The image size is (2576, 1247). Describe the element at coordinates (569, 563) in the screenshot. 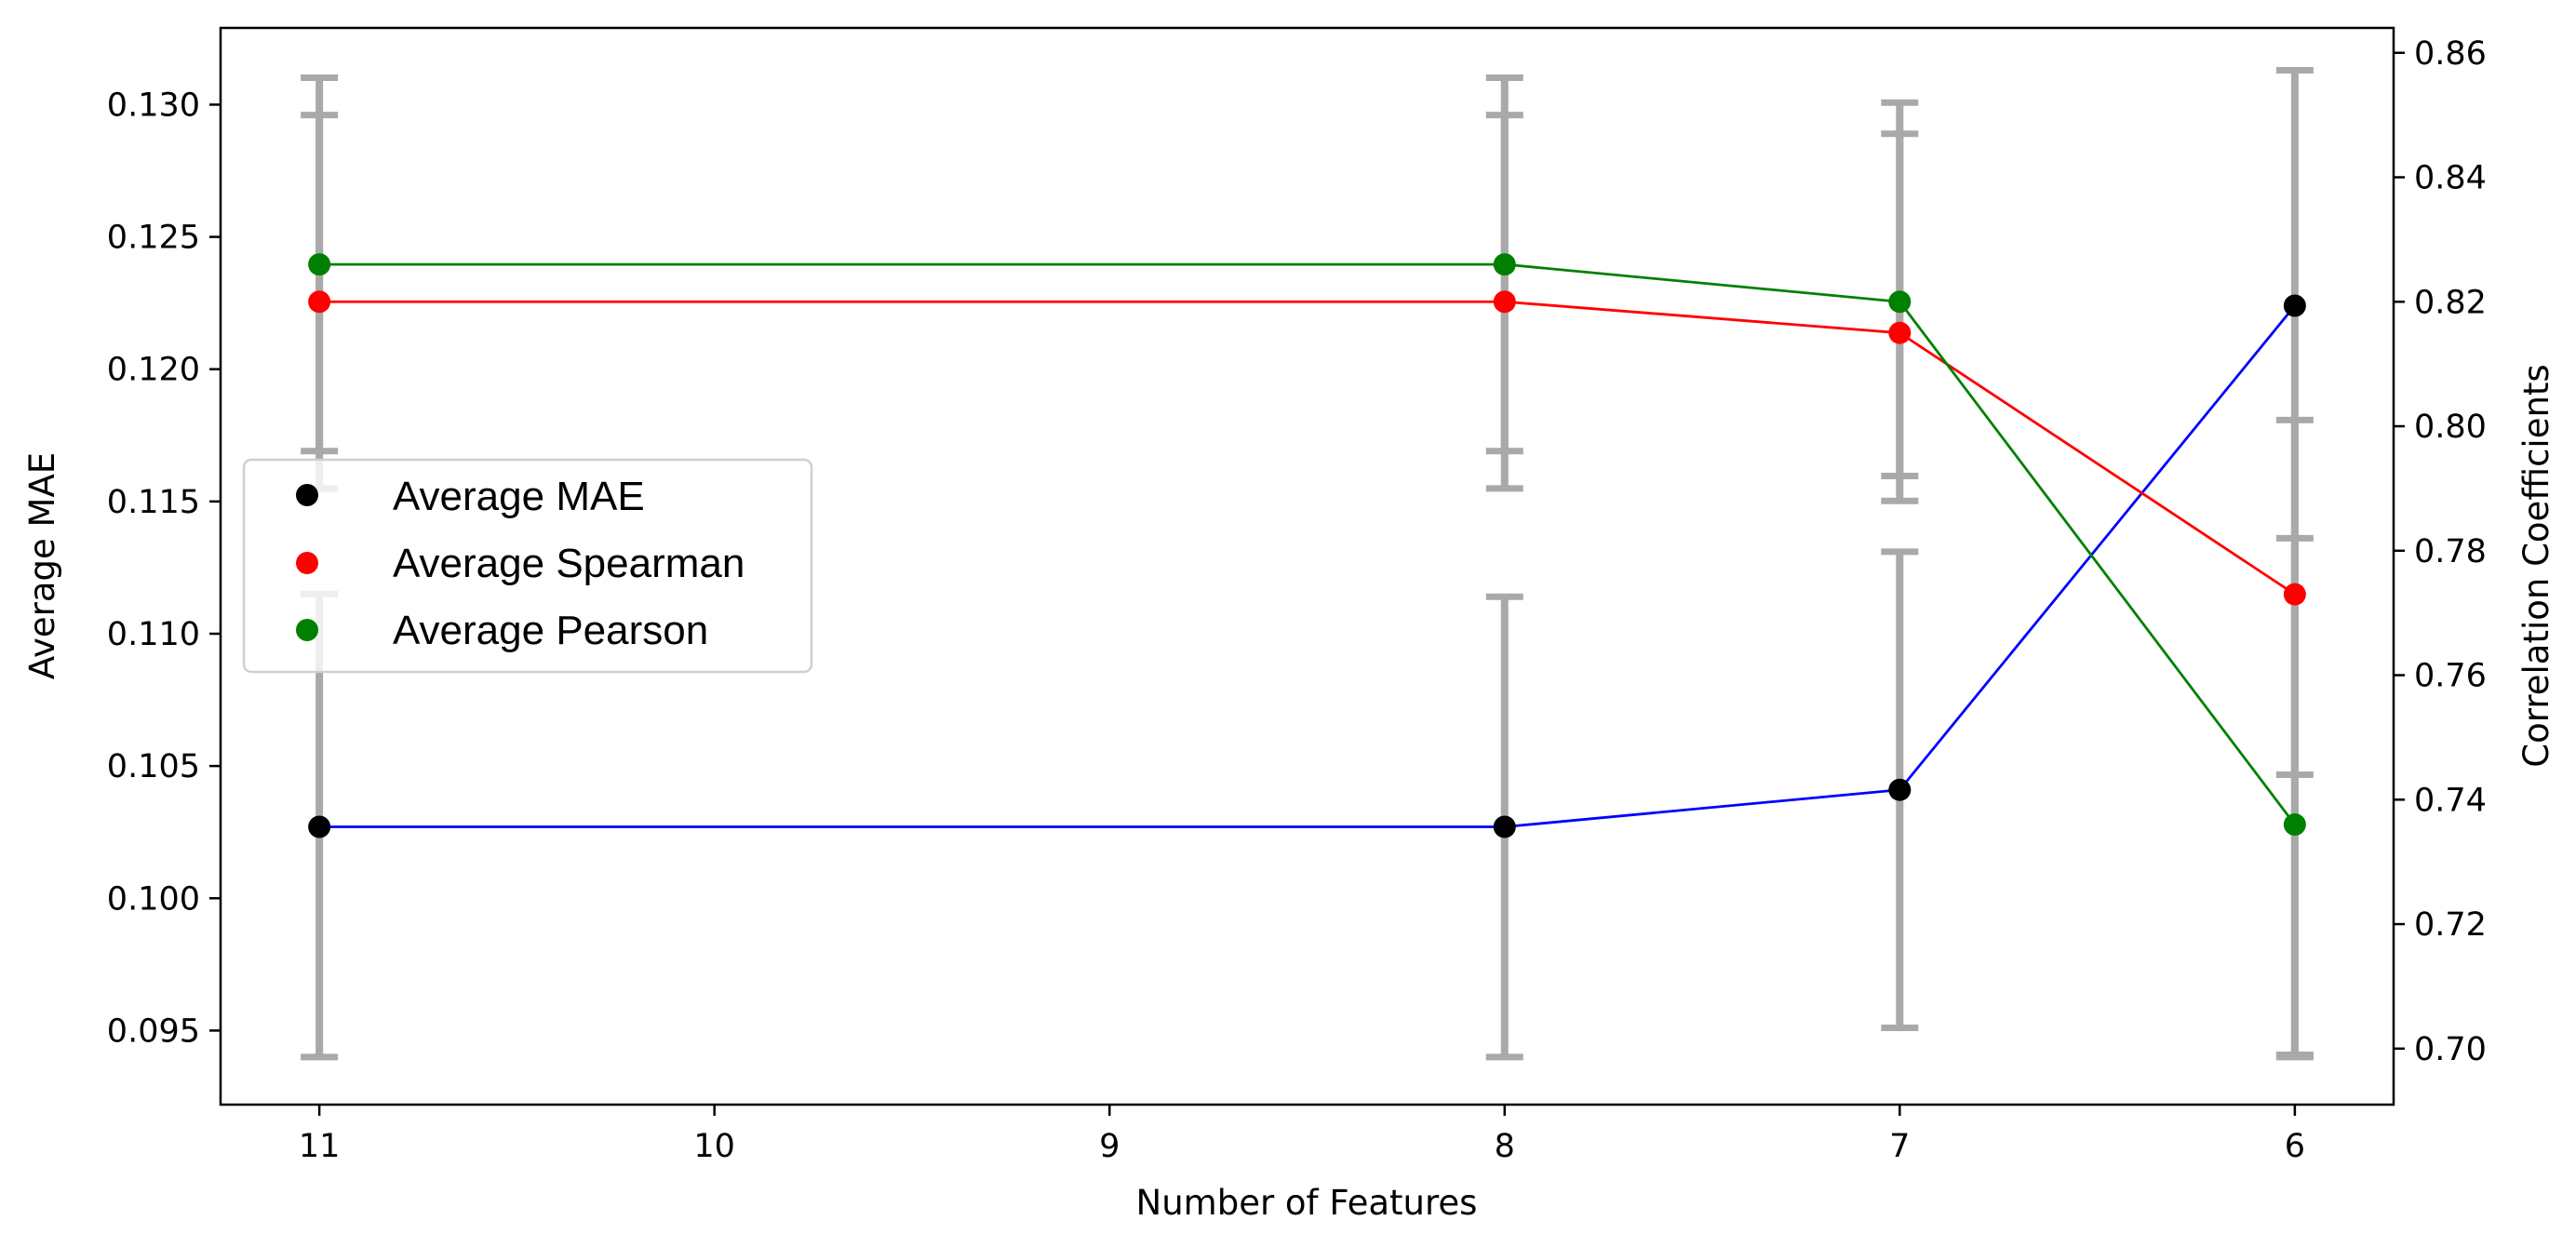

I see `legend-label-spearman: Average Spearman` at that location.